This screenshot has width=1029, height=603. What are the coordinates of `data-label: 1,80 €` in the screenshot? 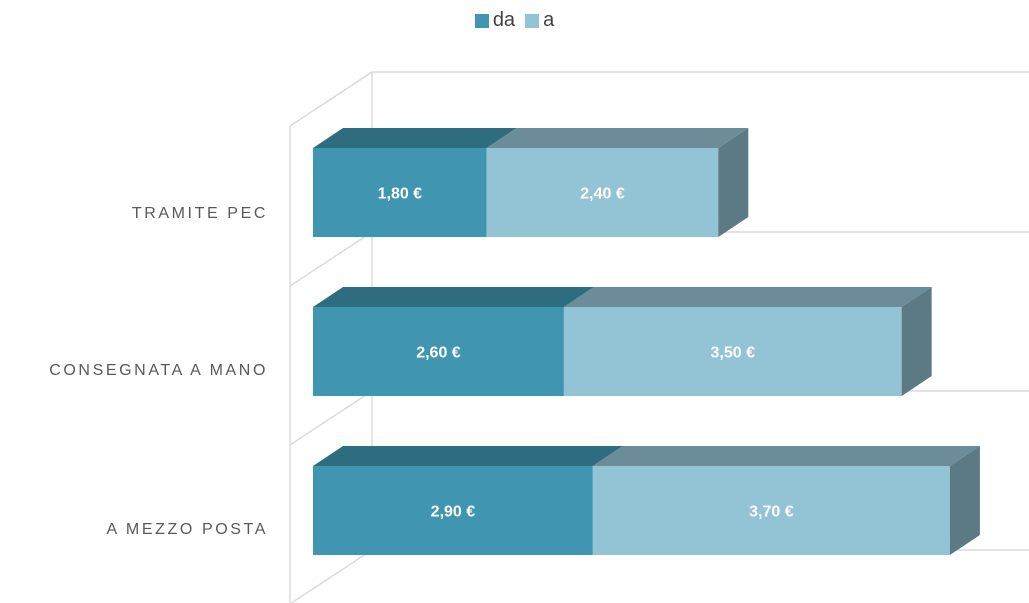 It's located at (400, 194).